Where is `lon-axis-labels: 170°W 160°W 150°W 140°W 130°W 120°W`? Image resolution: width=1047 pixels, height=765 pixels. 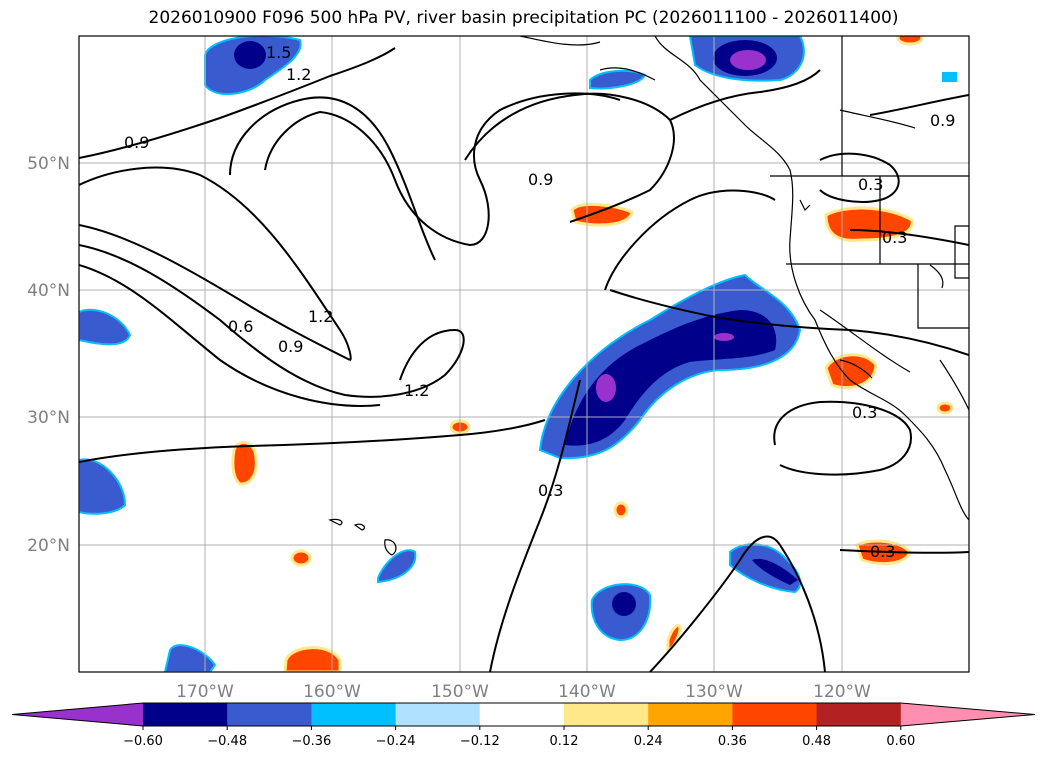 lon-axis-labels: 170°W 160°W 150°W 140°W 130°W 120°W is located at coordinates (523, 692).